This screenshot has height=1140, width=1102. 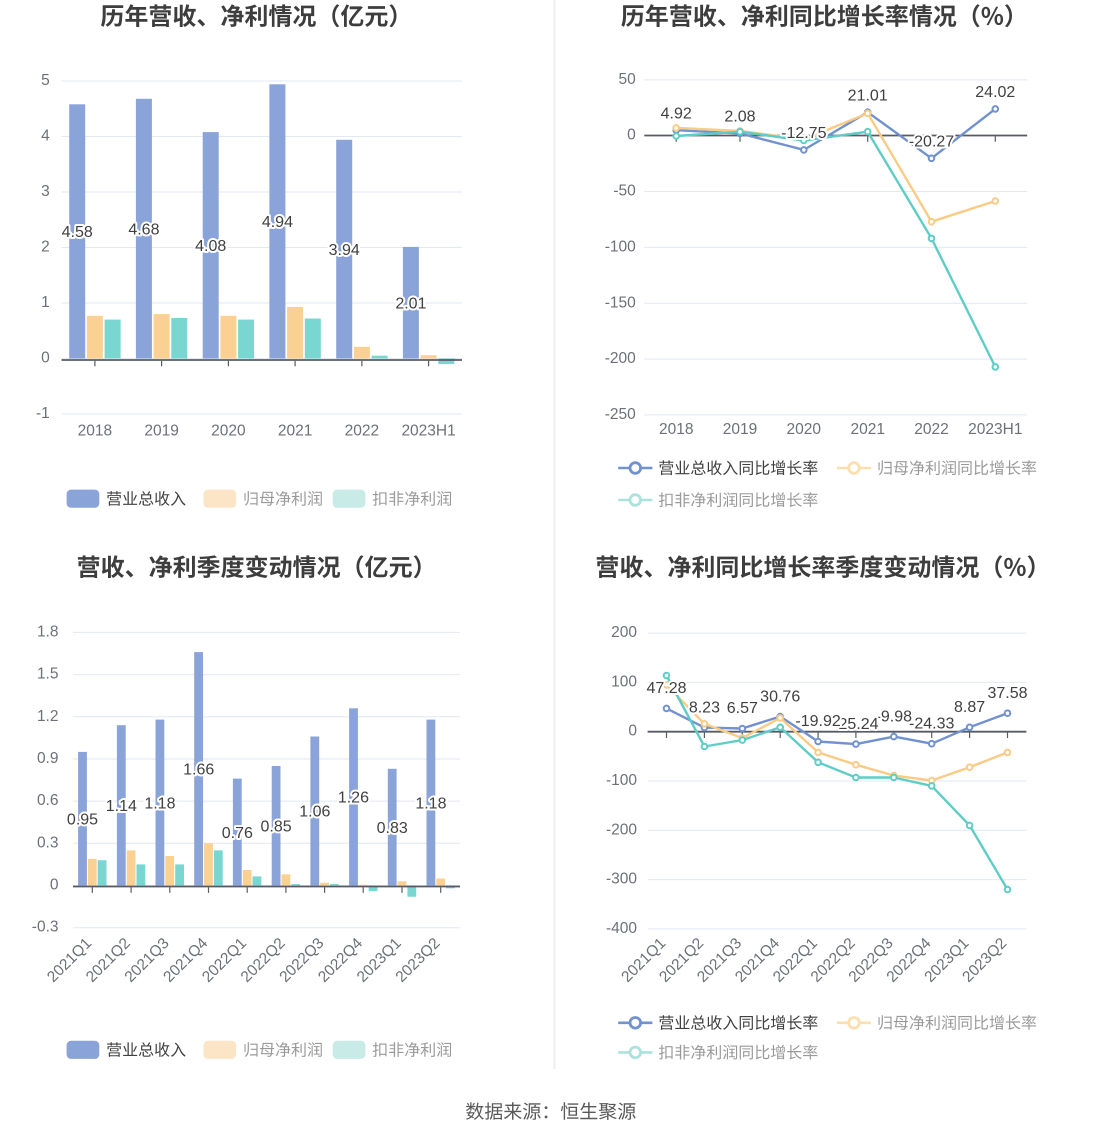 What do you see at coordinates (410, 304) in the screenshot?
I see `svg-text: 2.01` at bounding box center [410, 304].